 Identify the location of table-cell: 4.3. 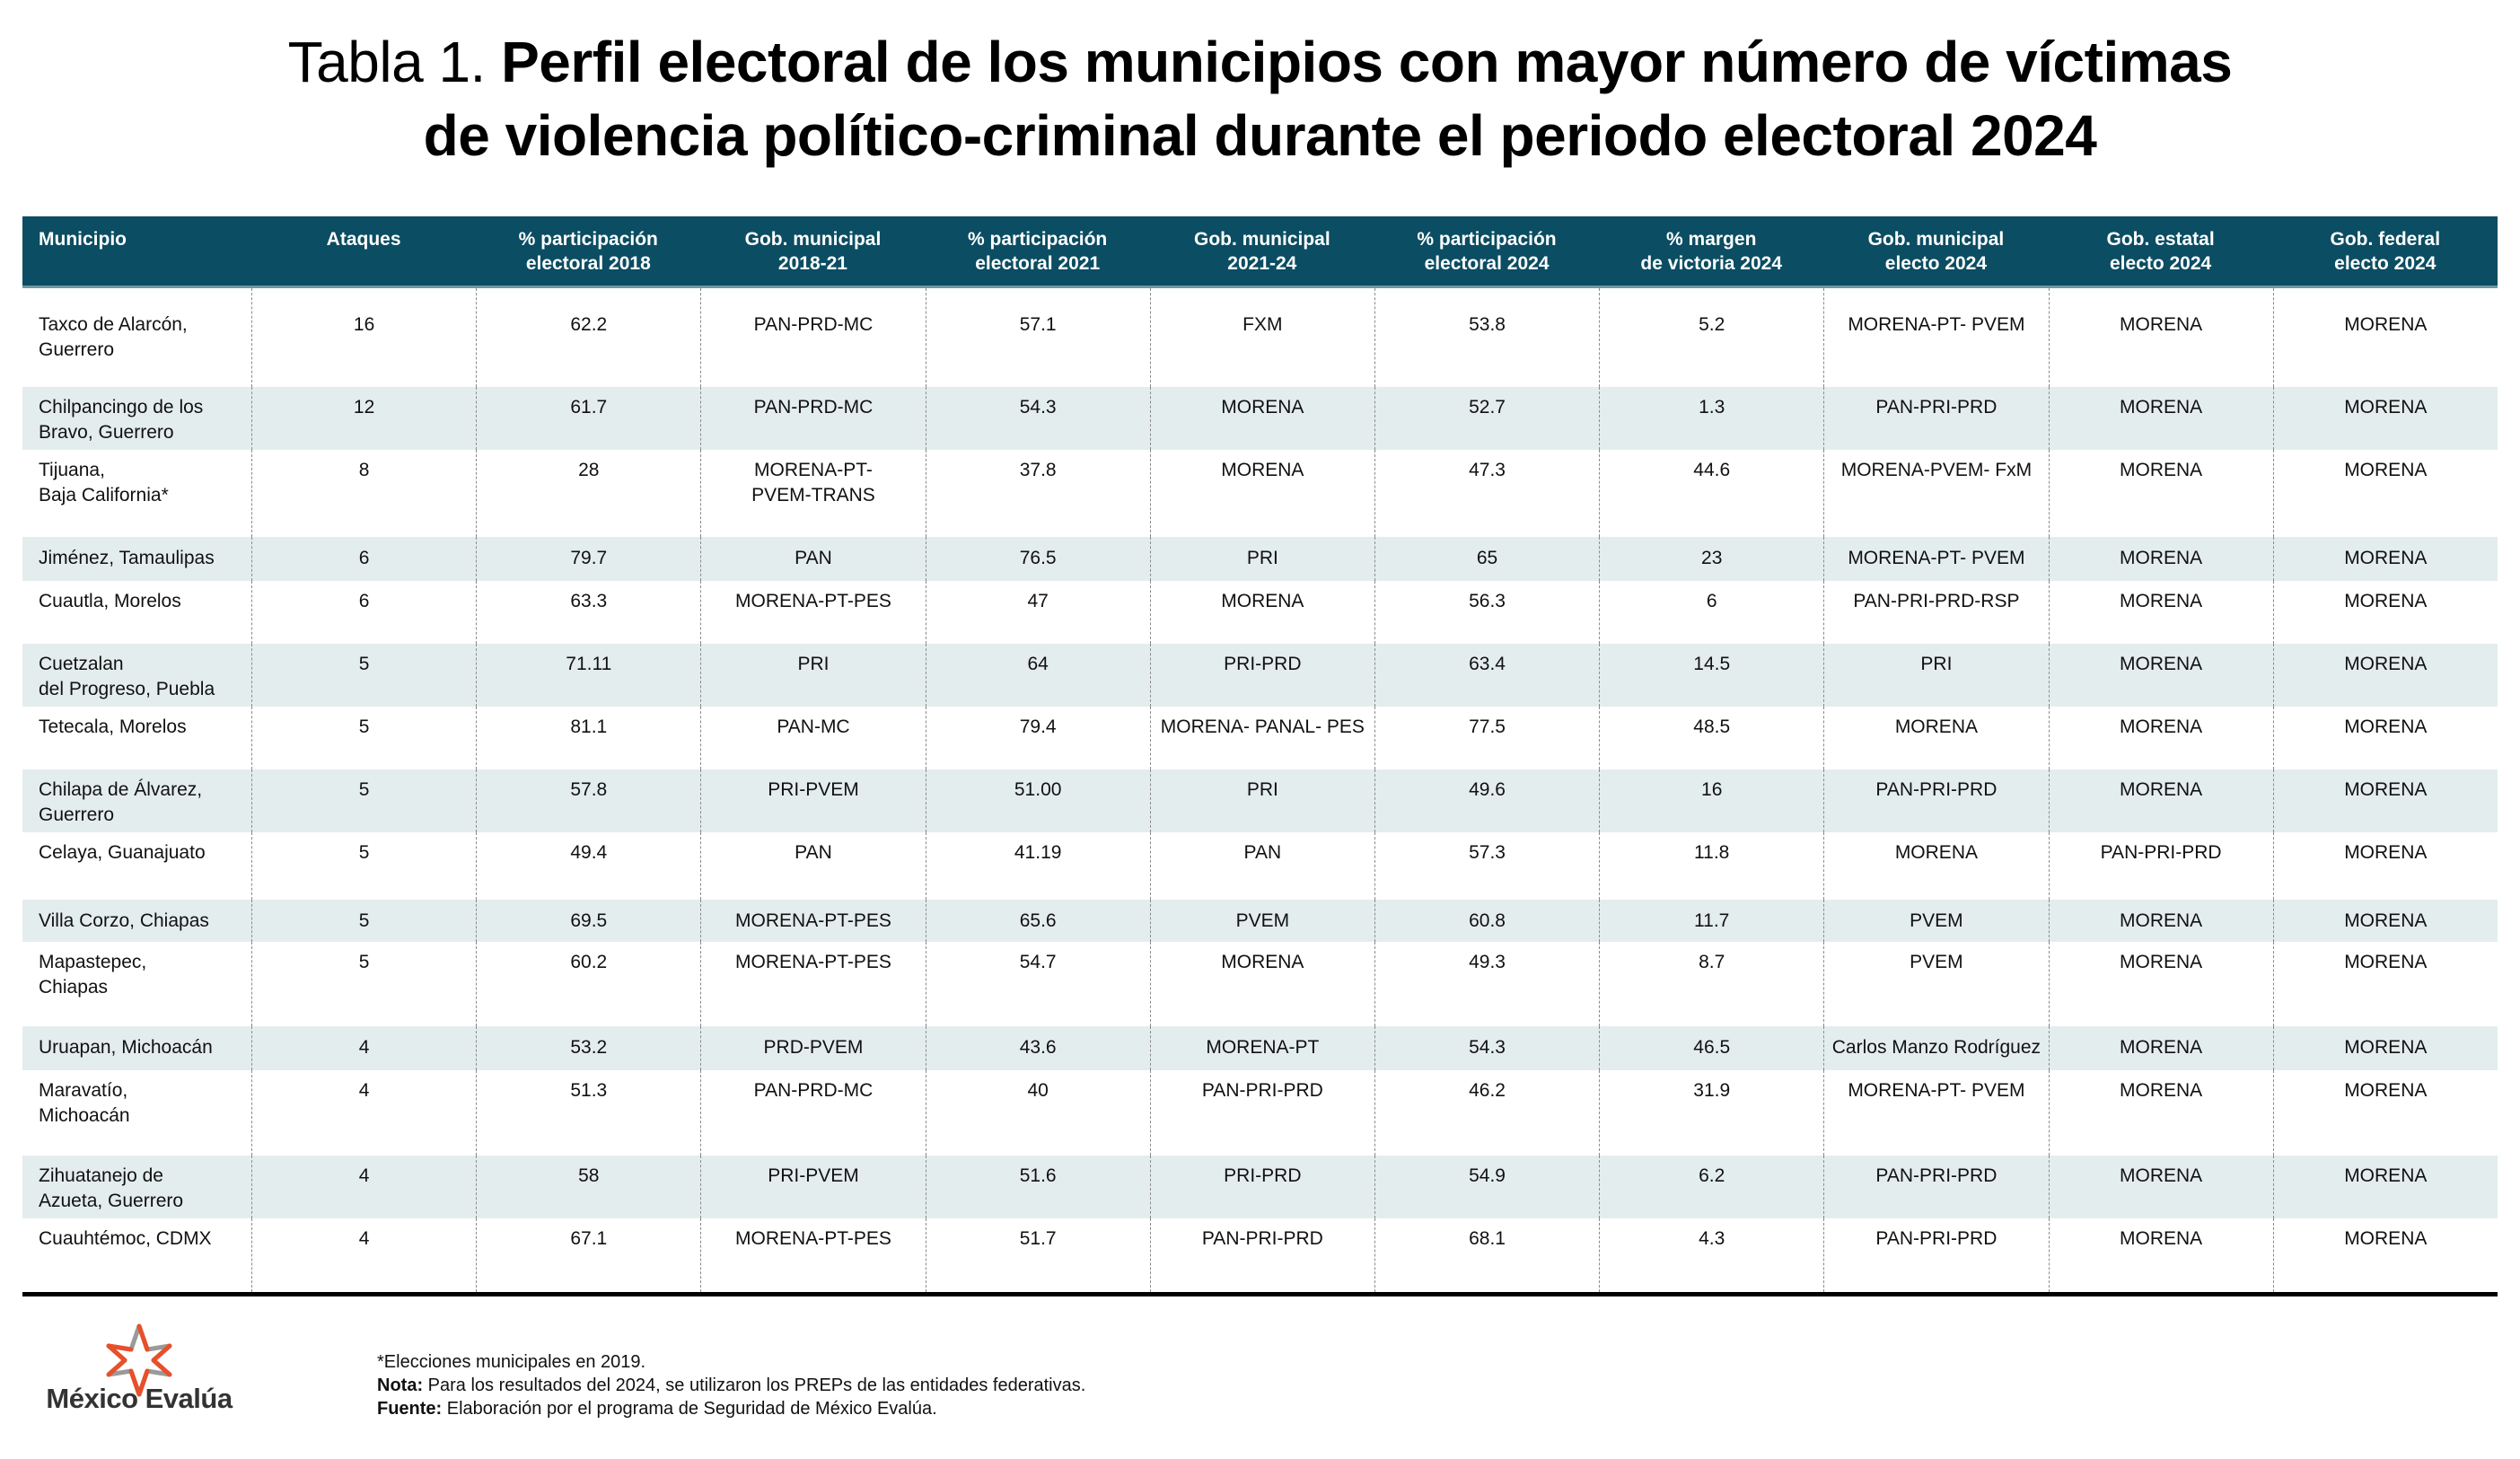
(1711, 1255).